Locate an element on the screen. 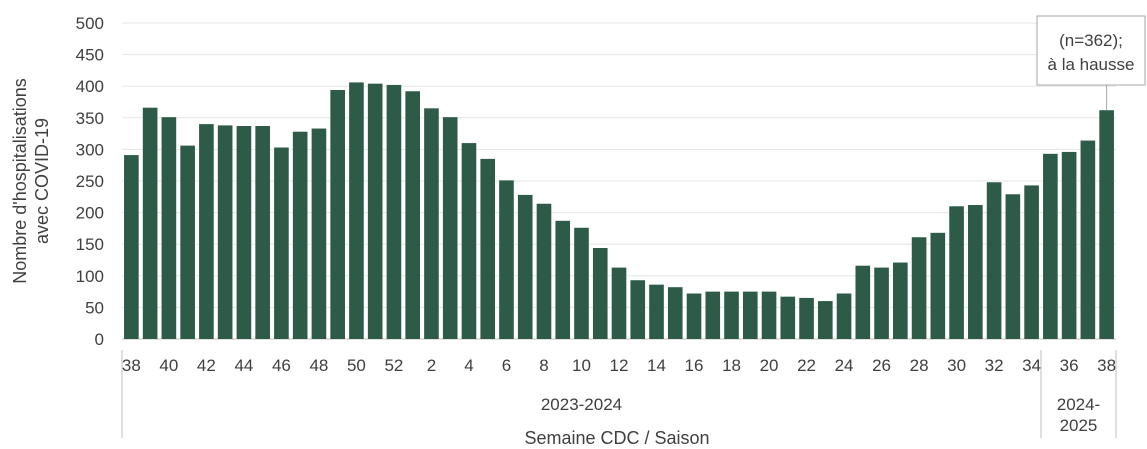  y-tick-label: 300 is located at coordinates (90, 149).